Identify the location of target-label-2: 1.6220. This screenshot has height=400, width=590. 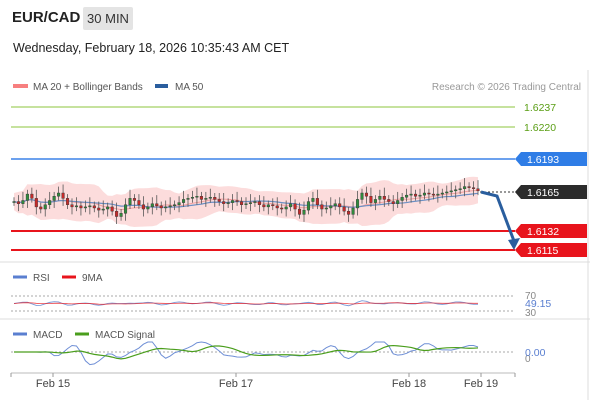
(540, 128).